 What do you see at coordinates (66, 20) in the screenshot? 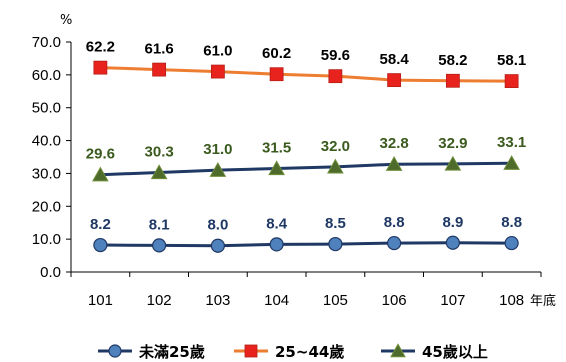
I see `y-axis-unit: %` at bounding box center [66, 20].